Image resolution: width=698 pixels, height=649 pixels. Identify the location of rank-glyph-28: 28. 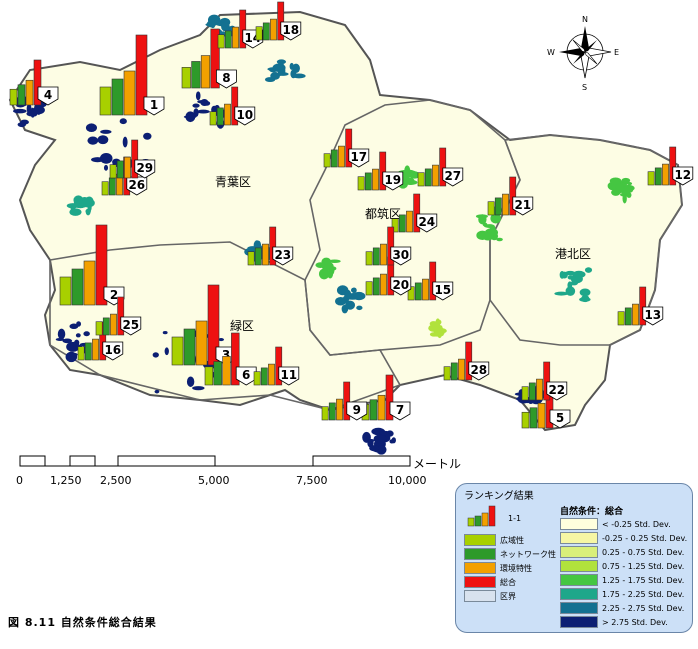
(466, 361).